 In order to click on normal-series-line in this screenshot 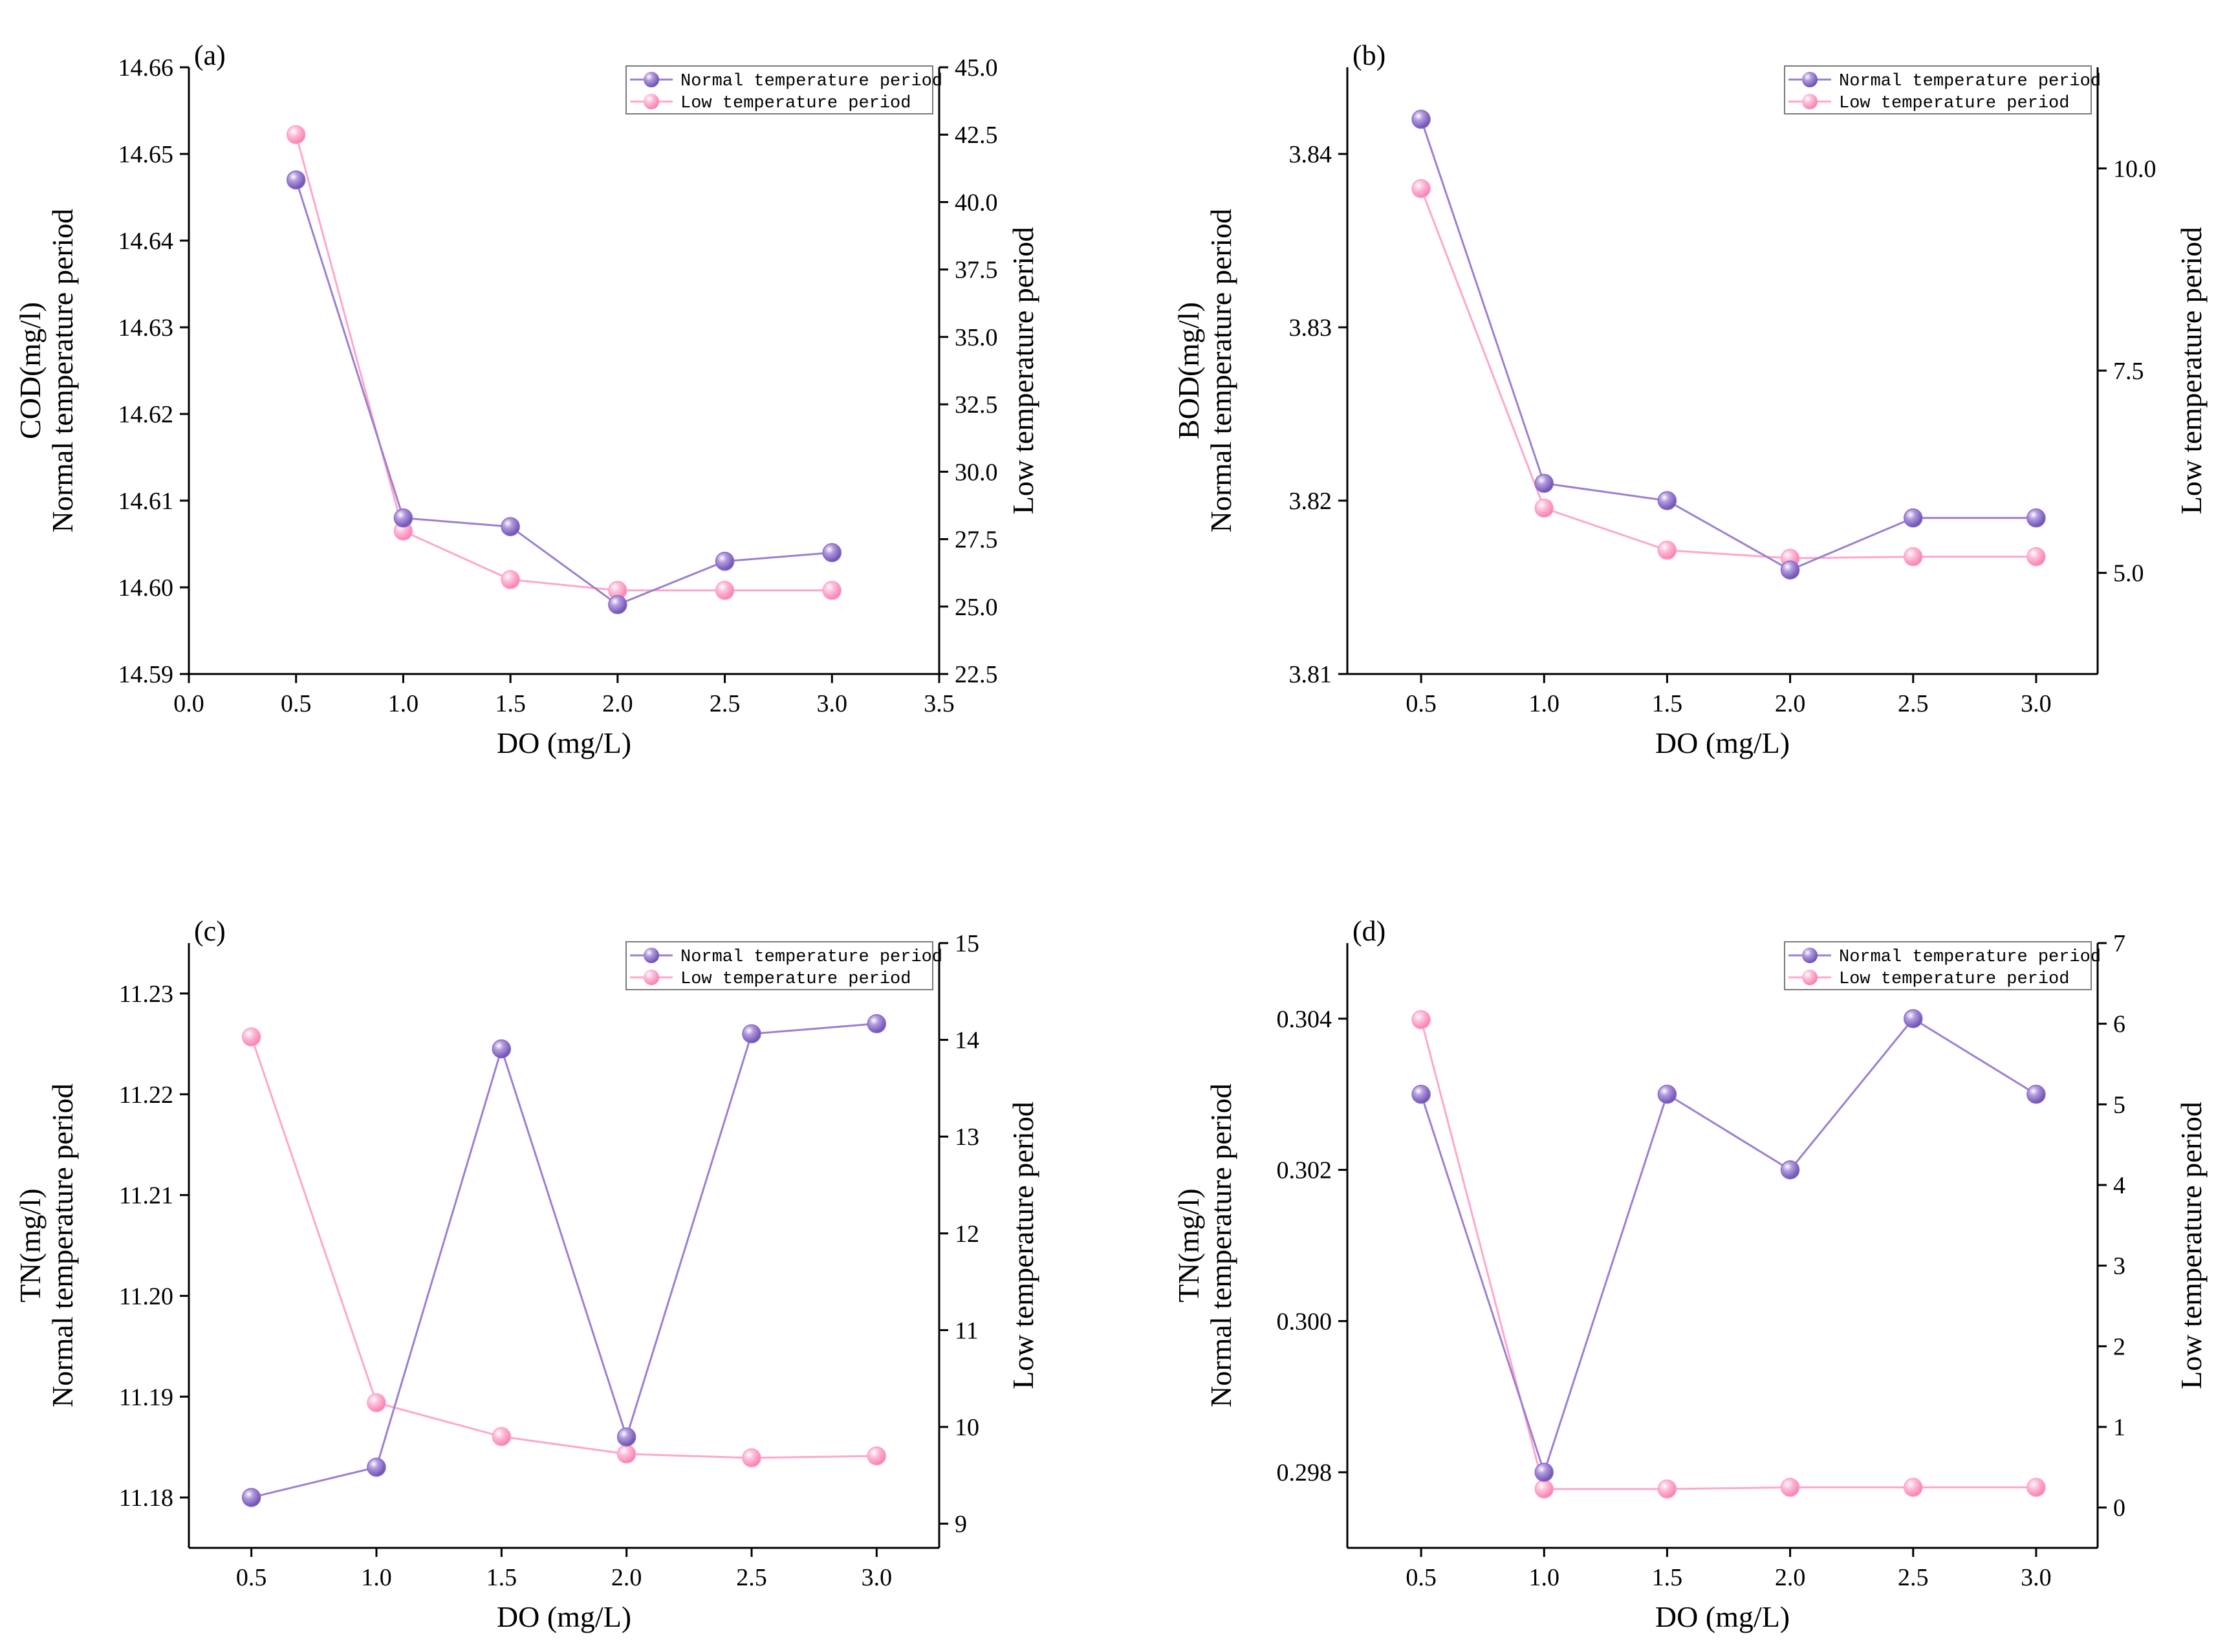, I will do `click(1728, 345)`.